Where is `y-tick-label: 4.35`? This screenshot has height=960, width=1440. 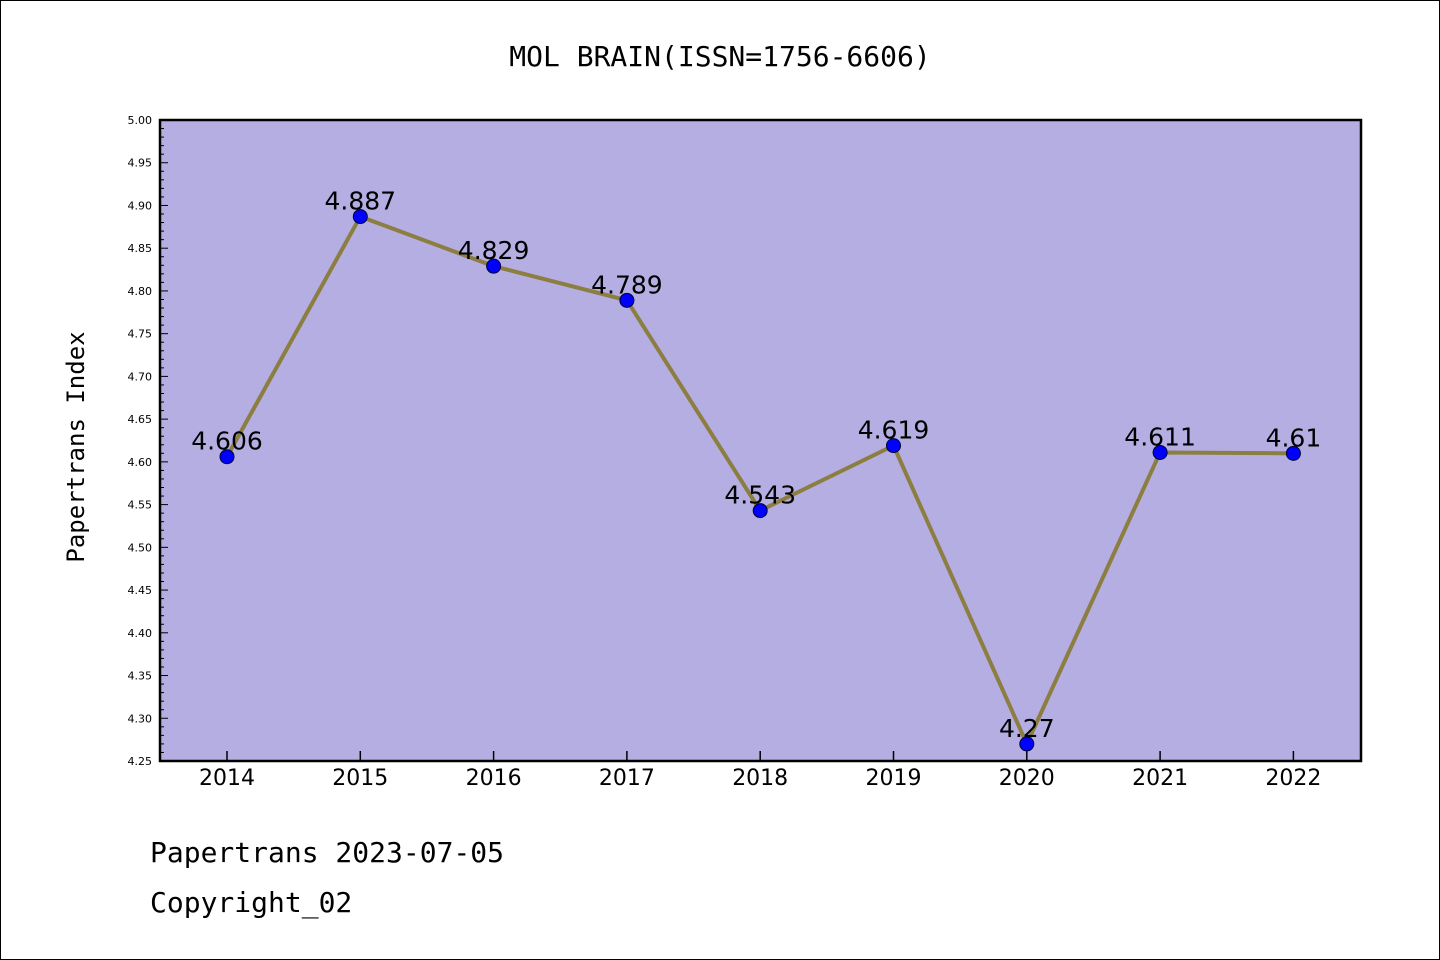 y-tick-label: 4.35 is located at coordinates (140, 676).